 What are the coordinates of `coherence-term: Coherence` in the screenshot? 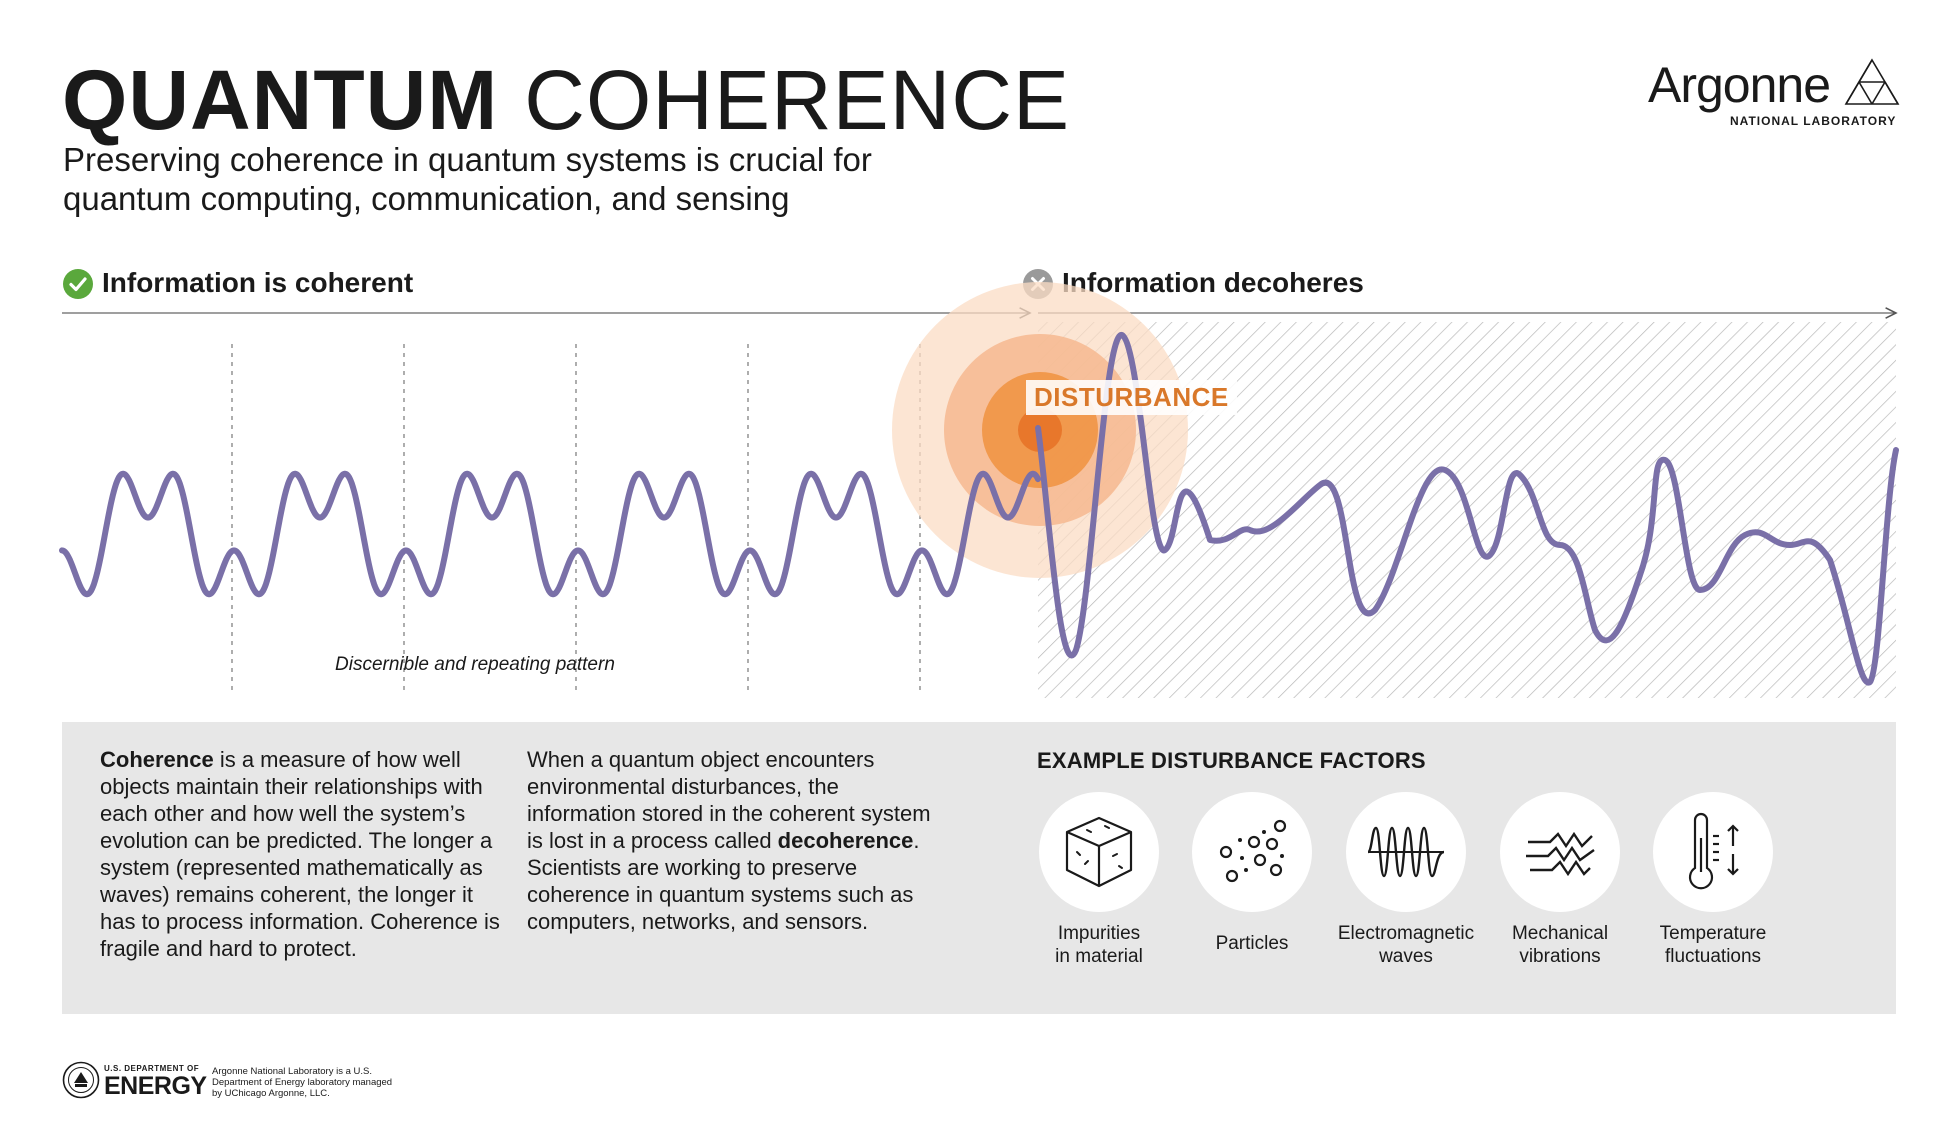 It's located at (157, 759).